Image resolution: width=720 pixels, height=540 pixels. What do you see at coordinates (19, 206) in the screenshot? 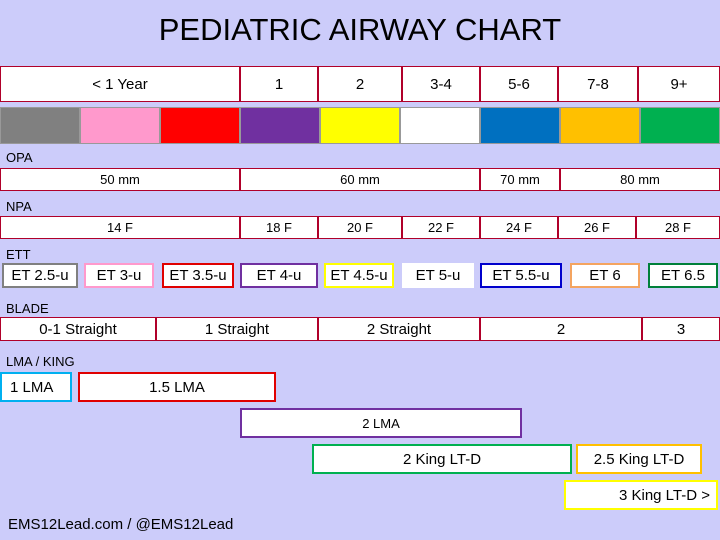
I see `row-label: NPA` at bounding box center [19, 206].